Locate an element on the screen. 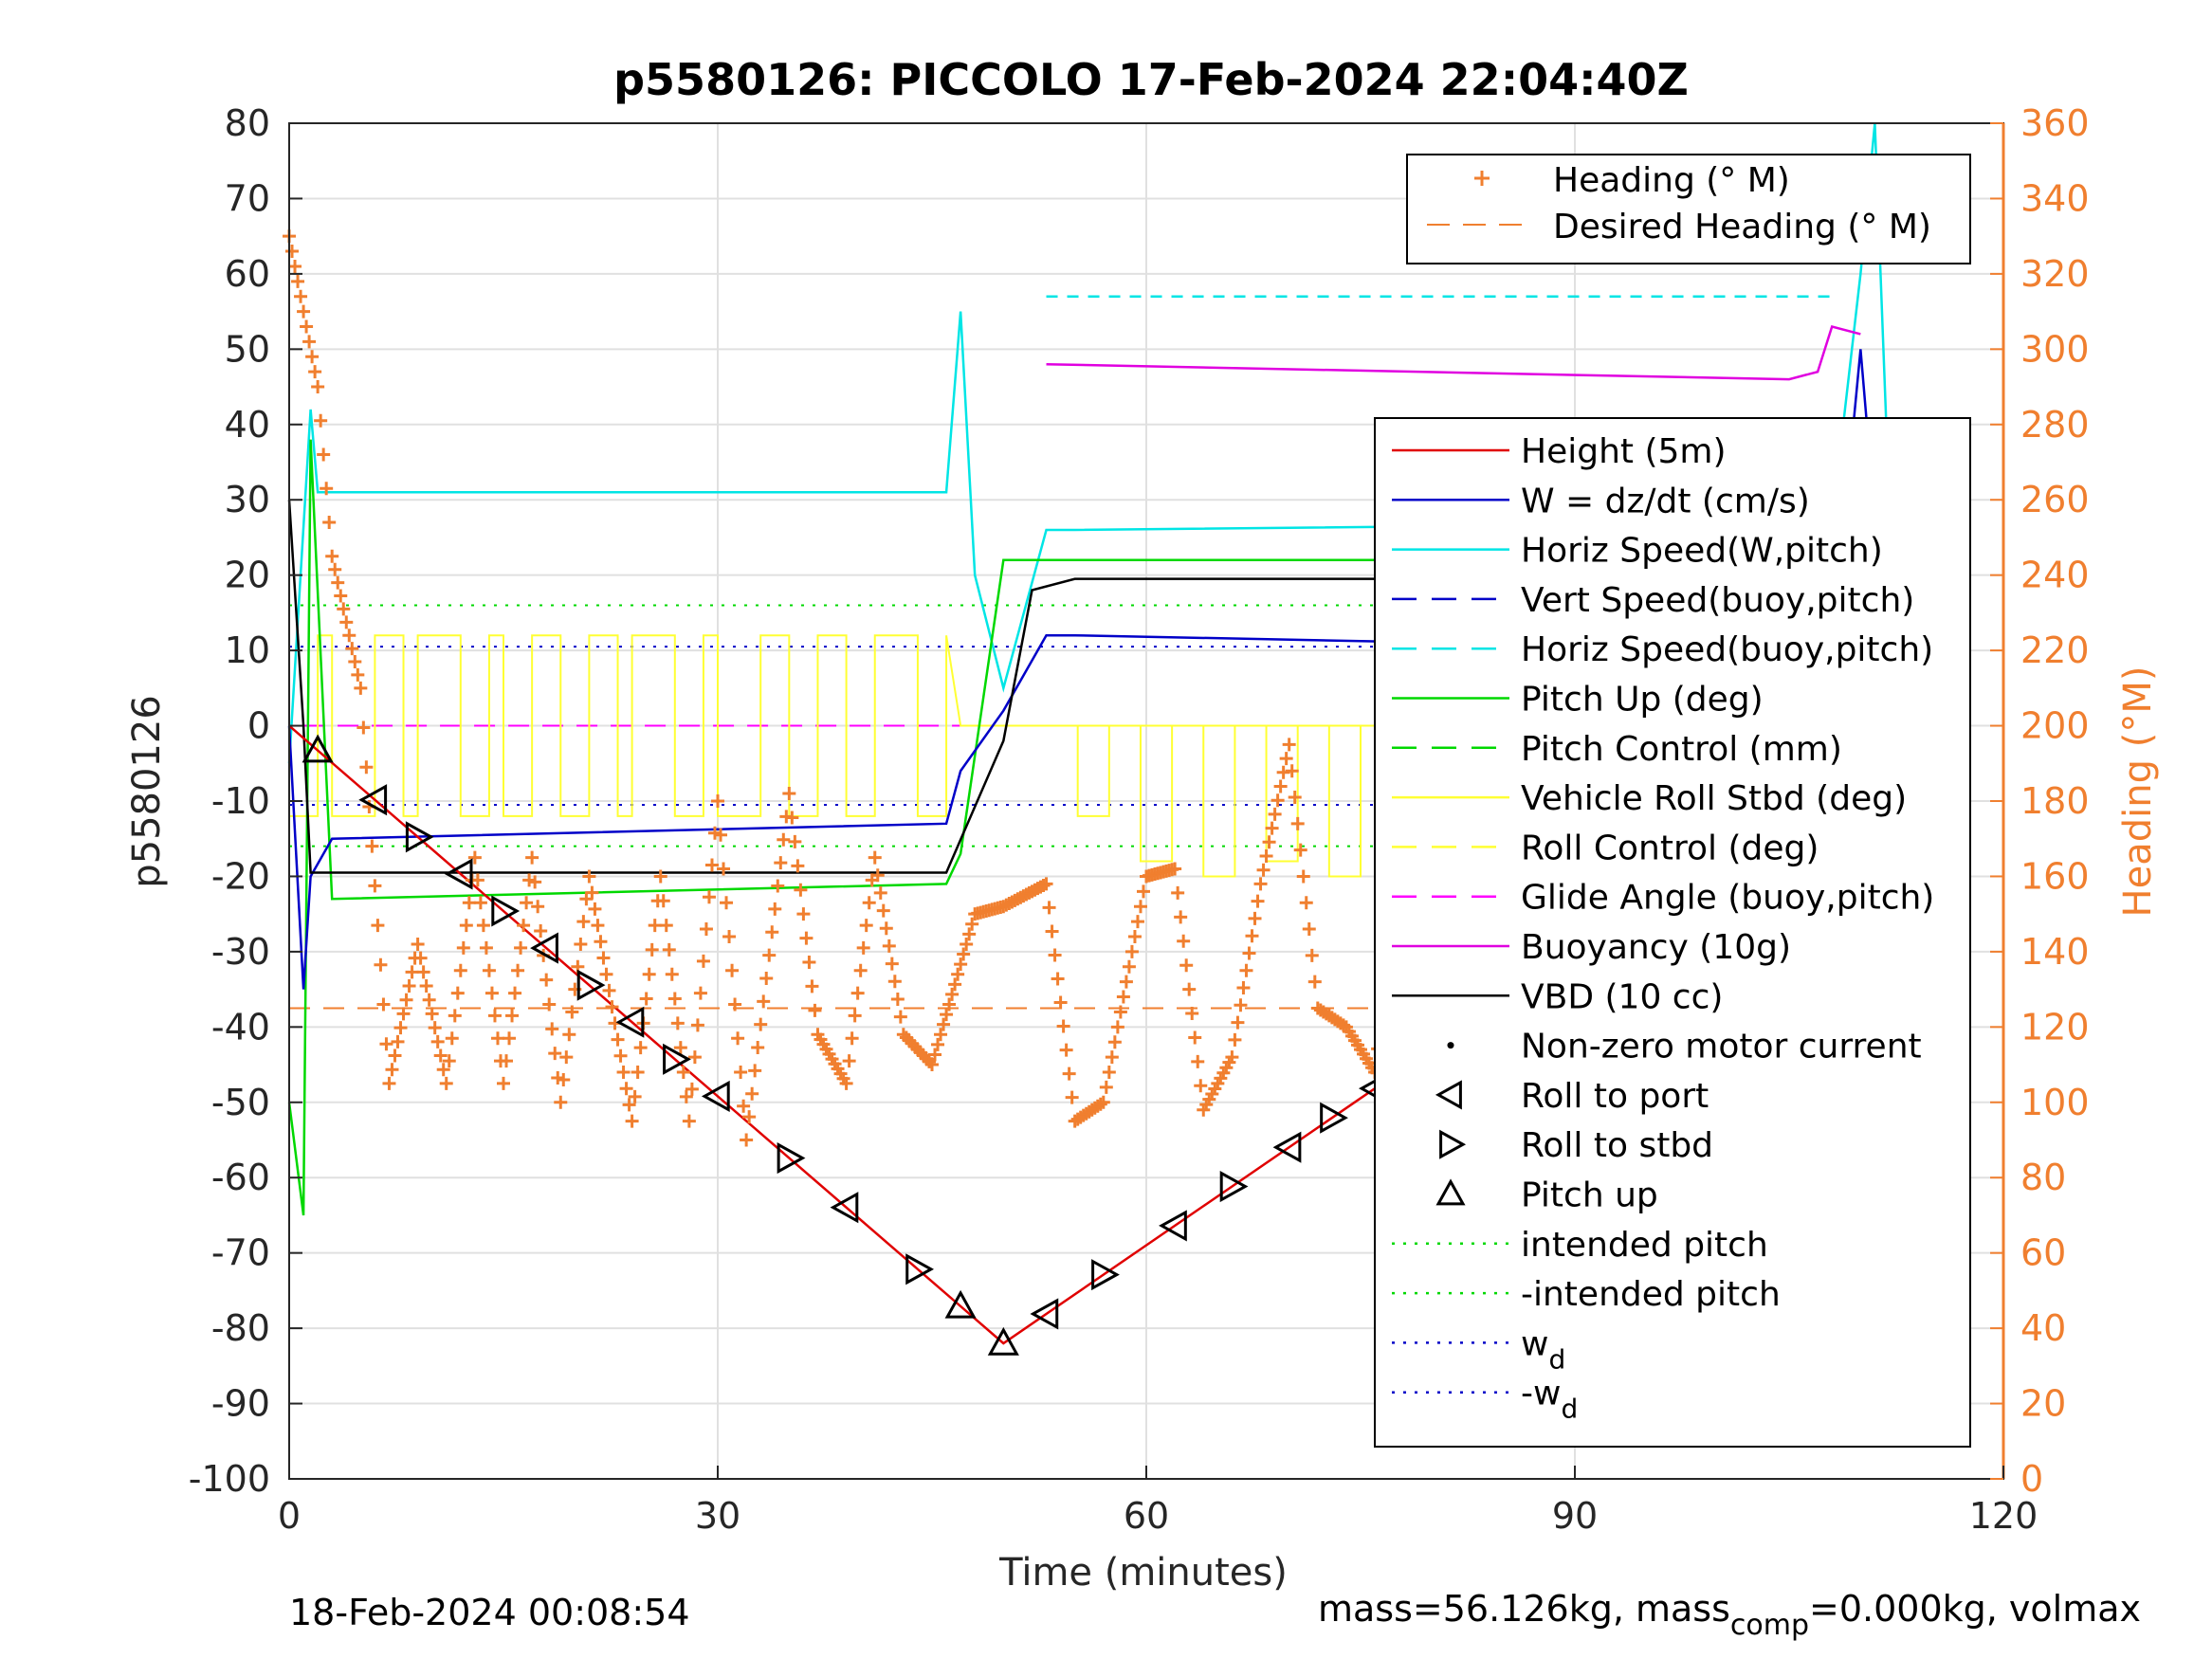  y2-tick-label: 80 is located at coordinates (2043, 1177).